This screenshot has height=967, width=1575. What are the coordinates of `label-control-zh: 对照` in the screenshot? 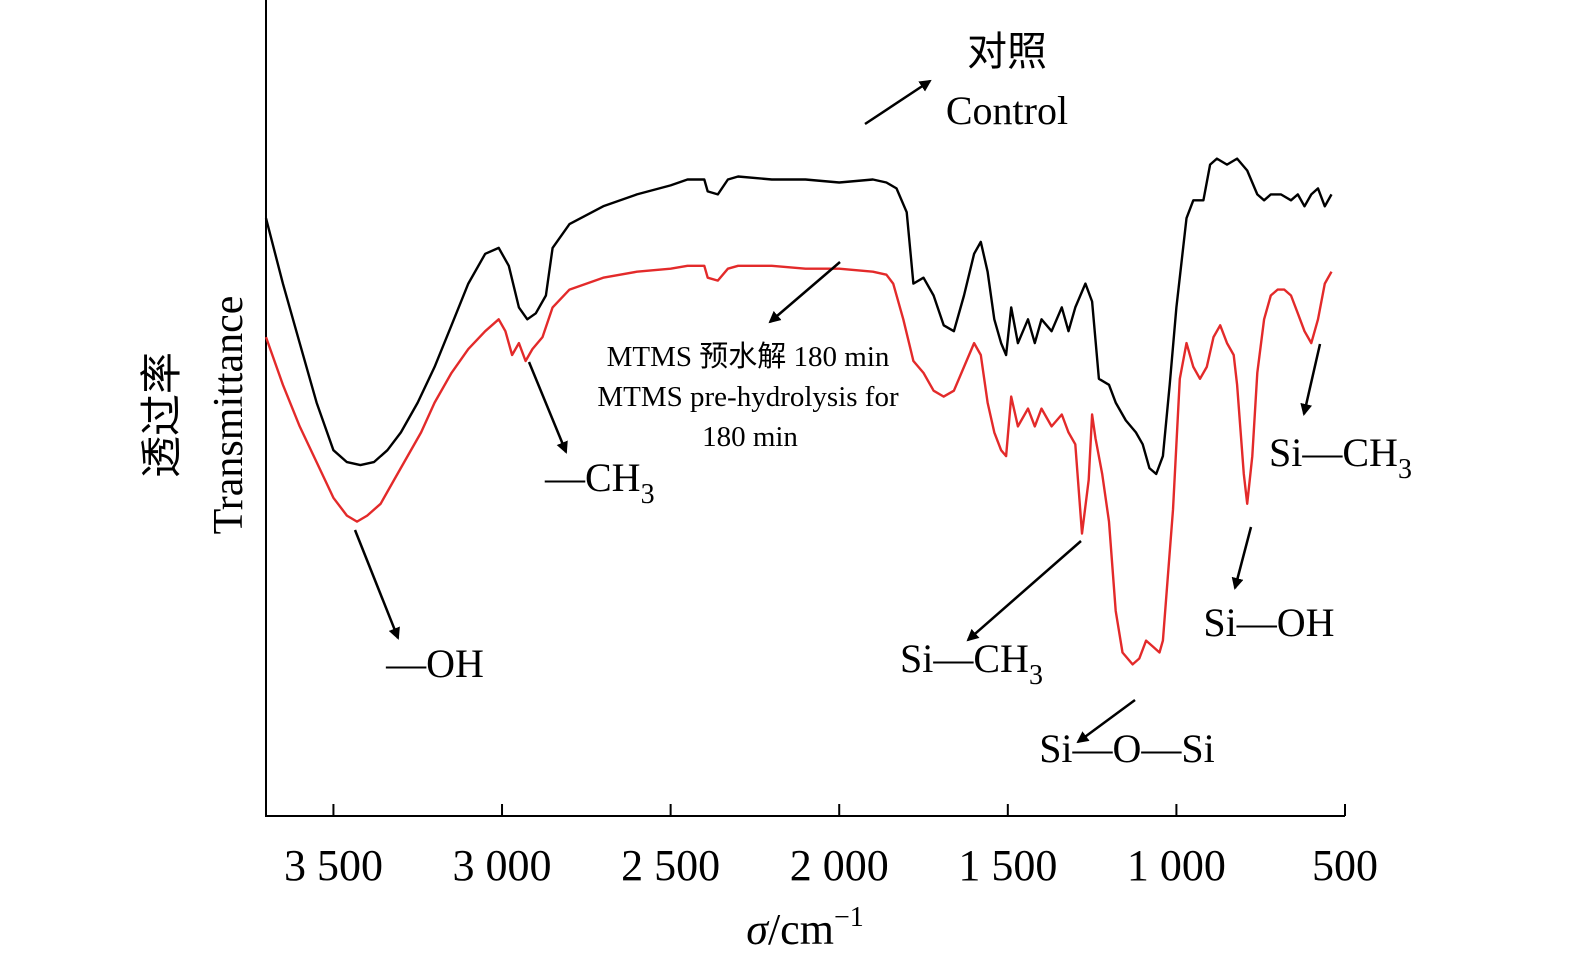 It's located at (1007, 51).